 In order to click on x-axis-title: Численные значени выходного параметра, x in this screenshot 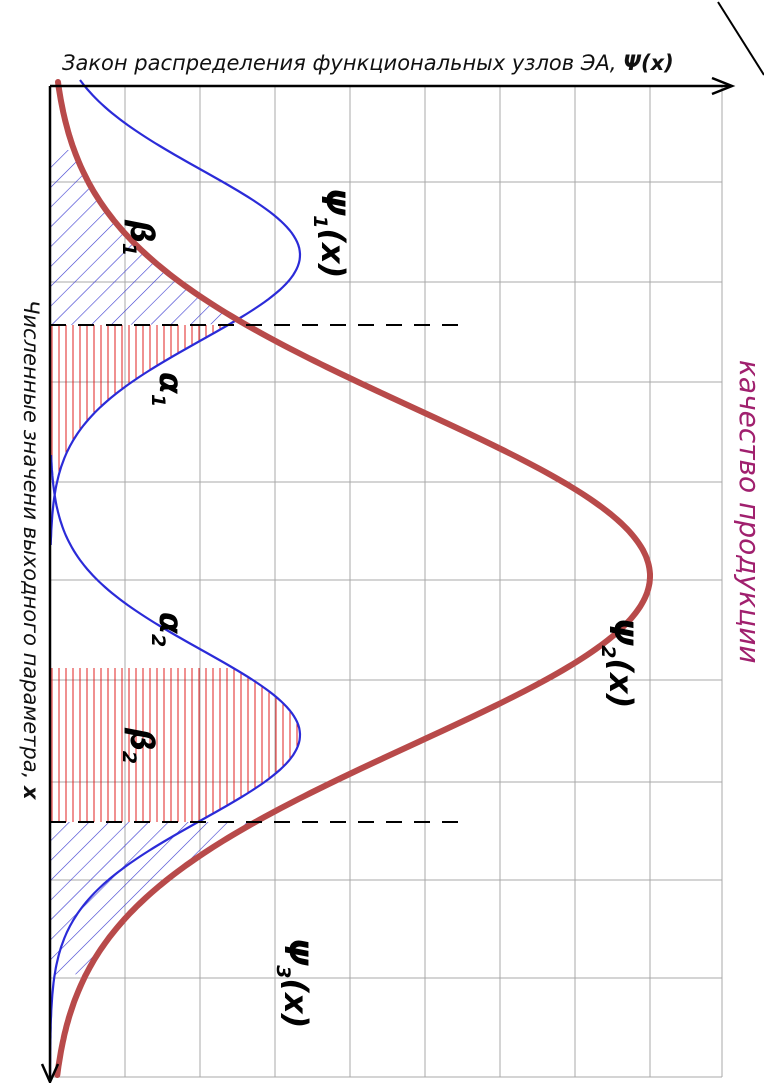, I will do `click(31, 550)`.